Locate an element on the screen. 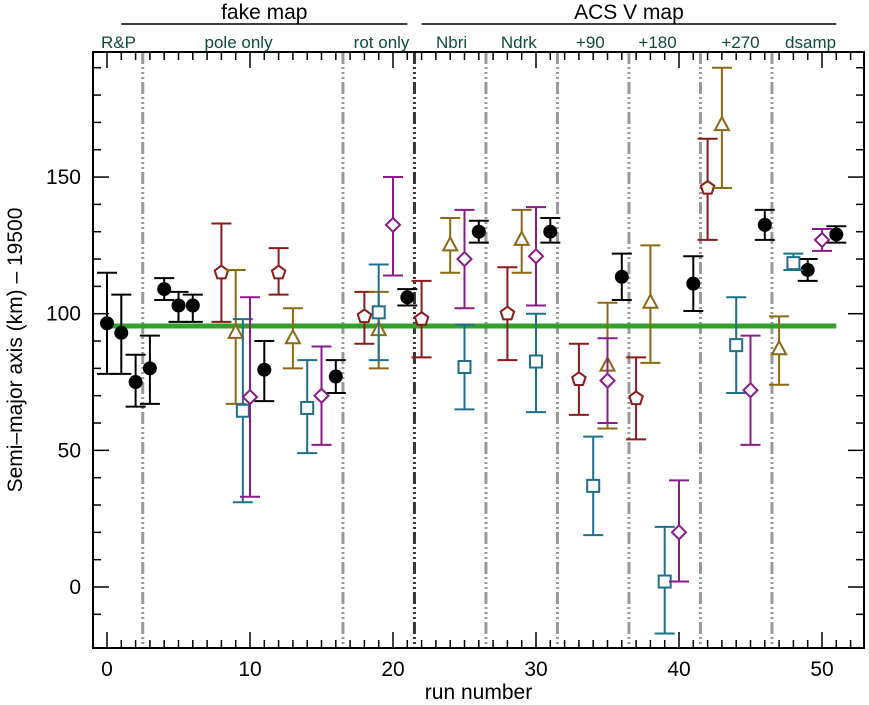 The height and width of the screenshot is (705, 869). section-label: +90 is located at coordinates (590, 42).